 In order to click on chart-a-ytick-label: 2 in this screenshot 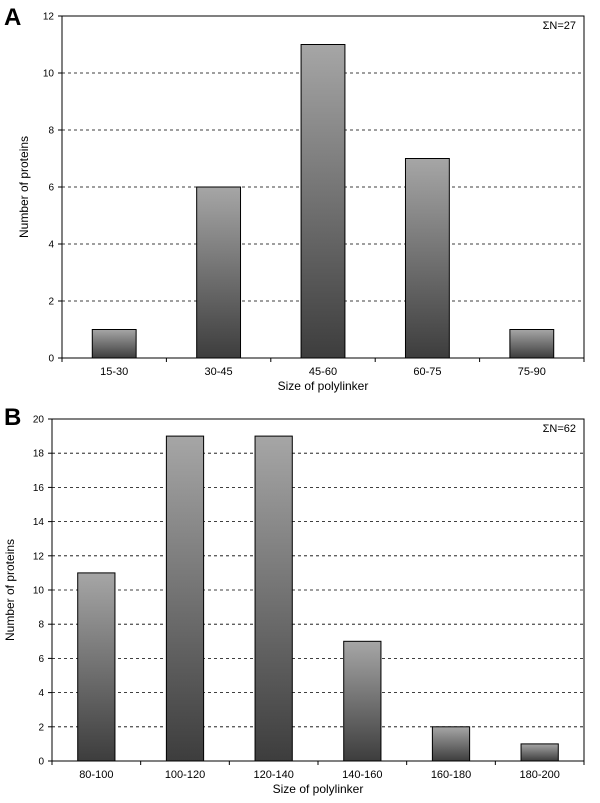, I will do `click(51, 302)`.